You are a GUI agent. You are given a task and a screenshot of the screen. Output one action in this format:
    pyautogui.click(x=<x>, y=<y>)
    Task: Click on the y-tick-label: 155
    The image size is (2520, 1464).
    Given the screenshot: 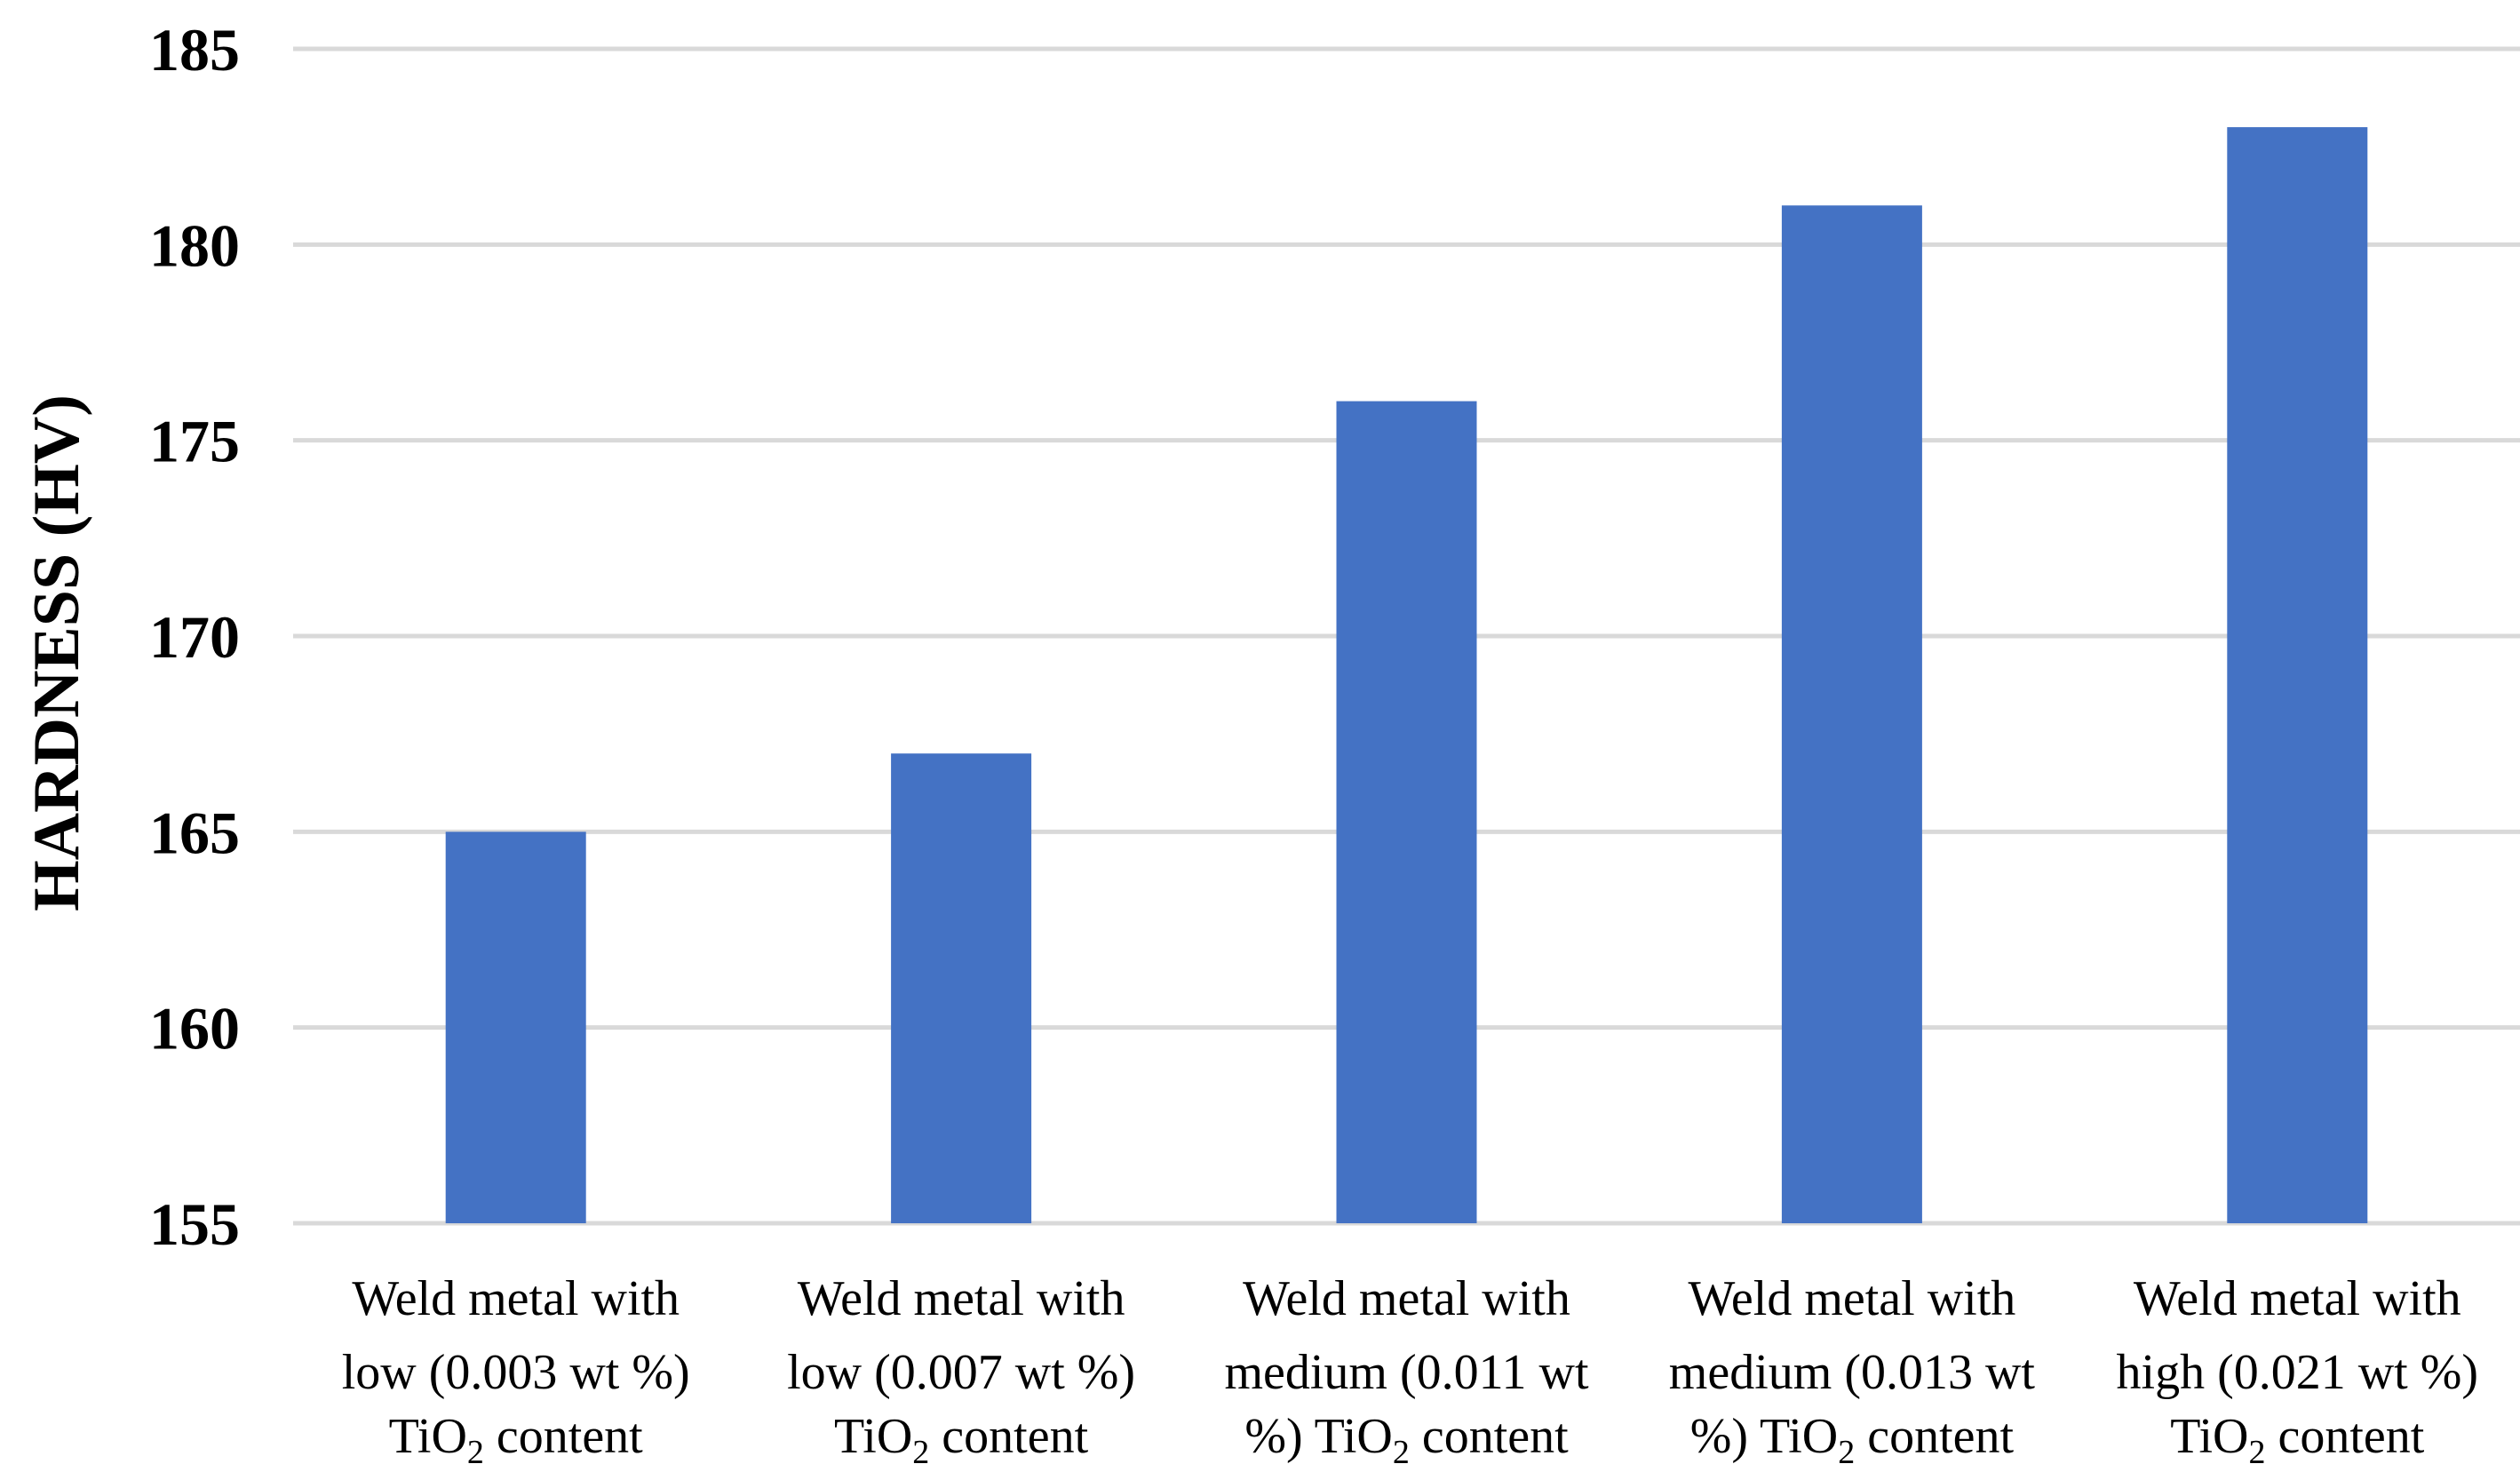 What is the action you would take?
    pyautogui.click(x=194, y=1224)
    